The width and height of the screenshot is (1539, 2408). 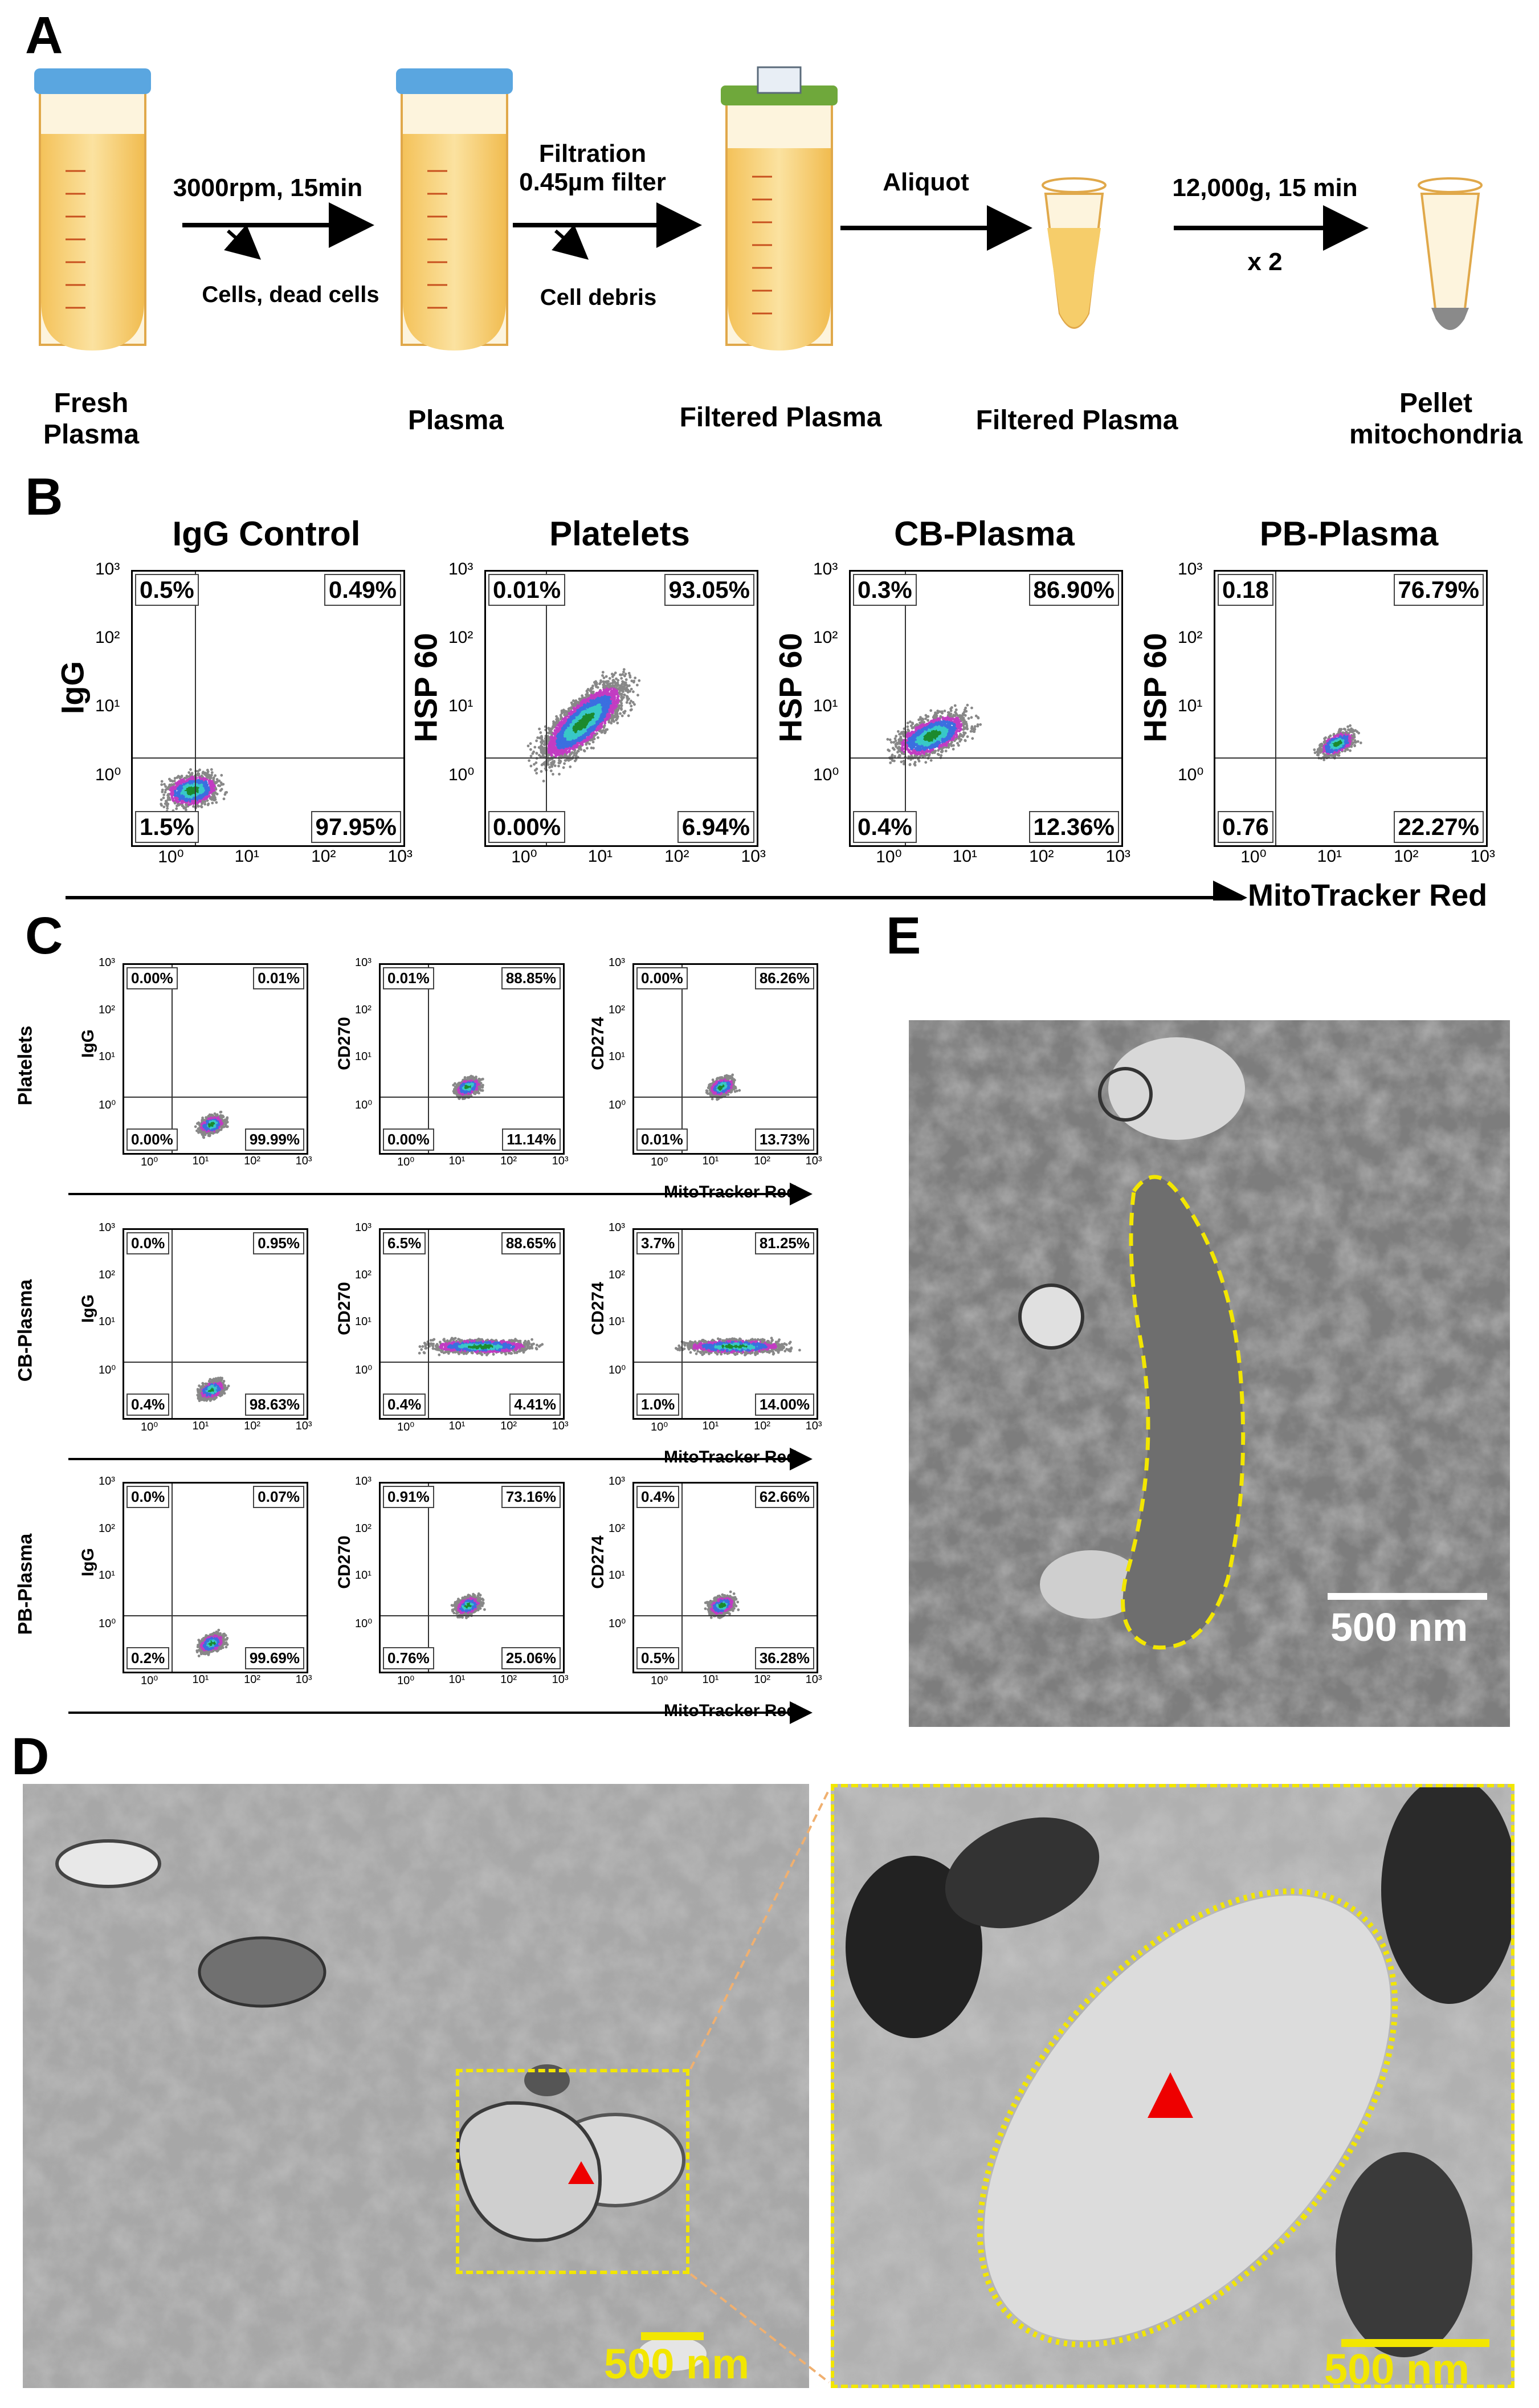 What do you see at coordinates (658, 1658) in the screenshot?
I see `quadrant-lower-left: 0.5%` at bounding box center [658, 1658].